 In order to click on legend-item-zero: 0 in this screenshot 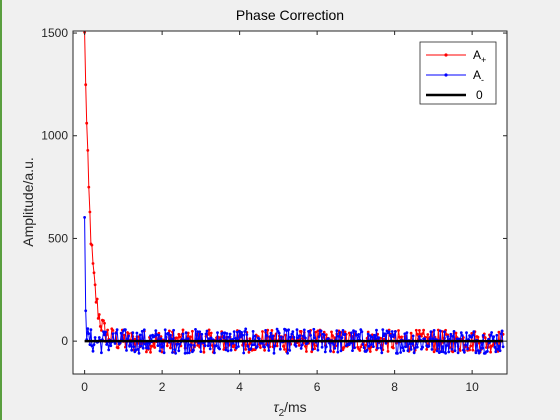, I will do `click(454, 95)`.